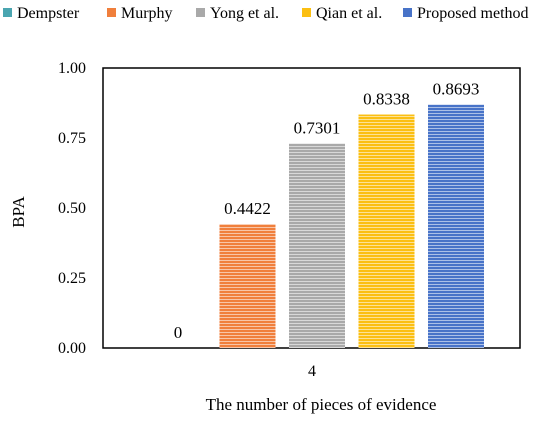  Describe the element at coordinates (18, 212) in the screenshot. I see `y-axis-title: BPA` at that location.